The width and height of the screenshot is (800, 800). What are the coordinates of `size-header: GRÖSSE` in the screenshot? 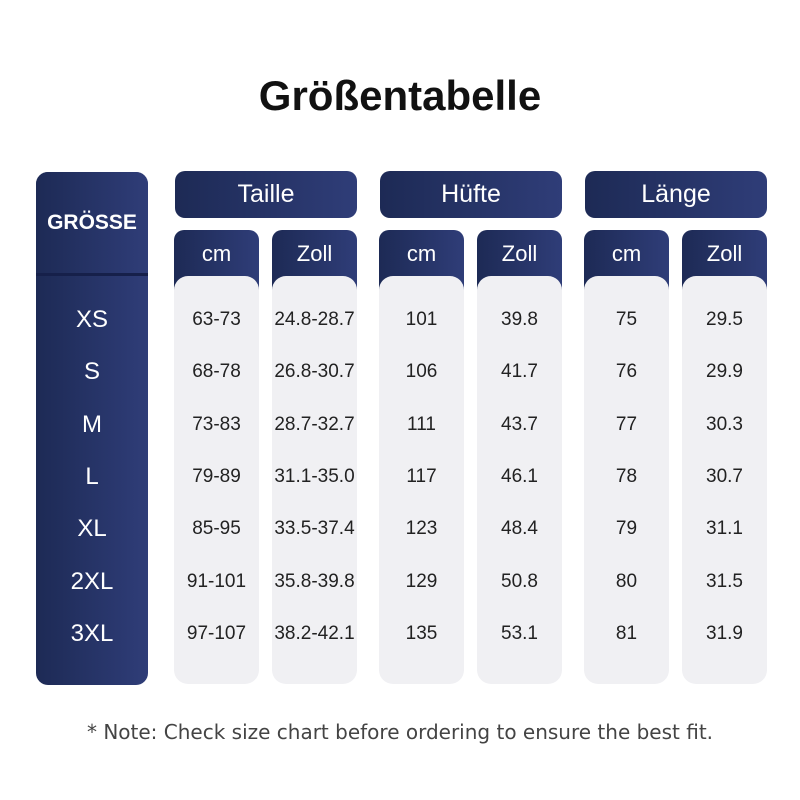 It's located at (92, 224).